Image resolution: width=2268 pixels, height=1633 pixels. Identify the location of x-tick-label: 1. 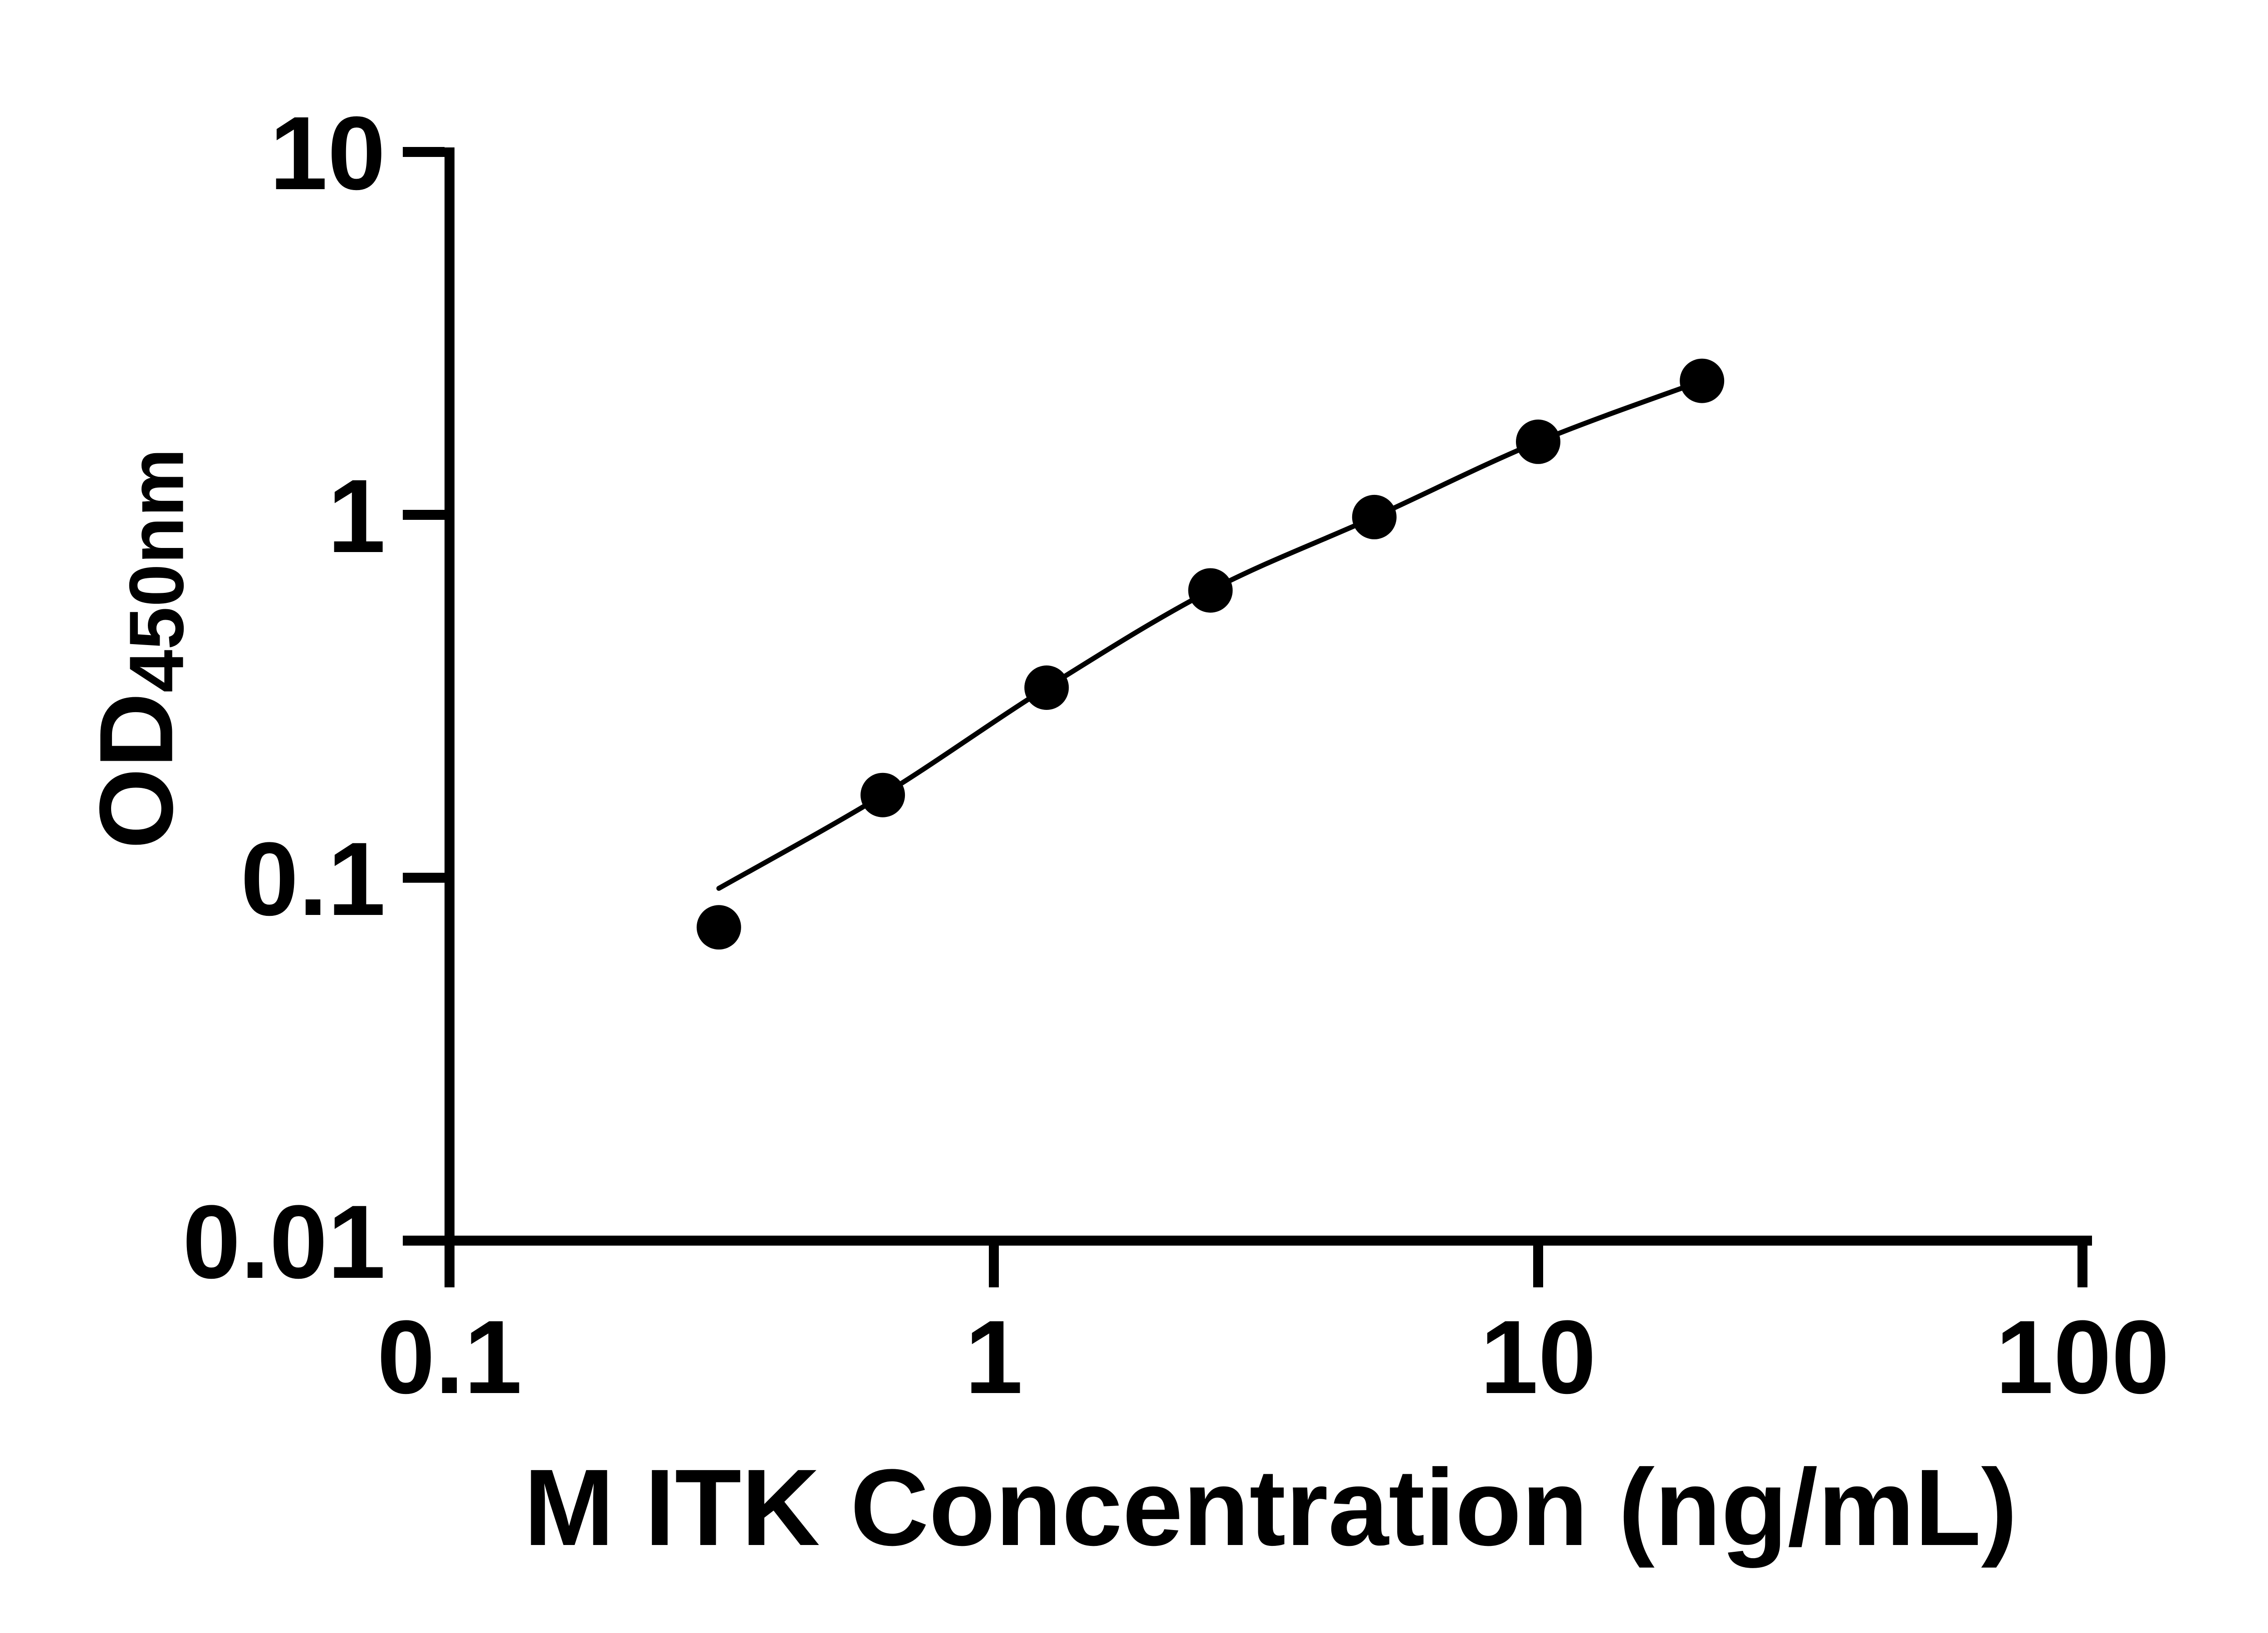
(994, 1357).